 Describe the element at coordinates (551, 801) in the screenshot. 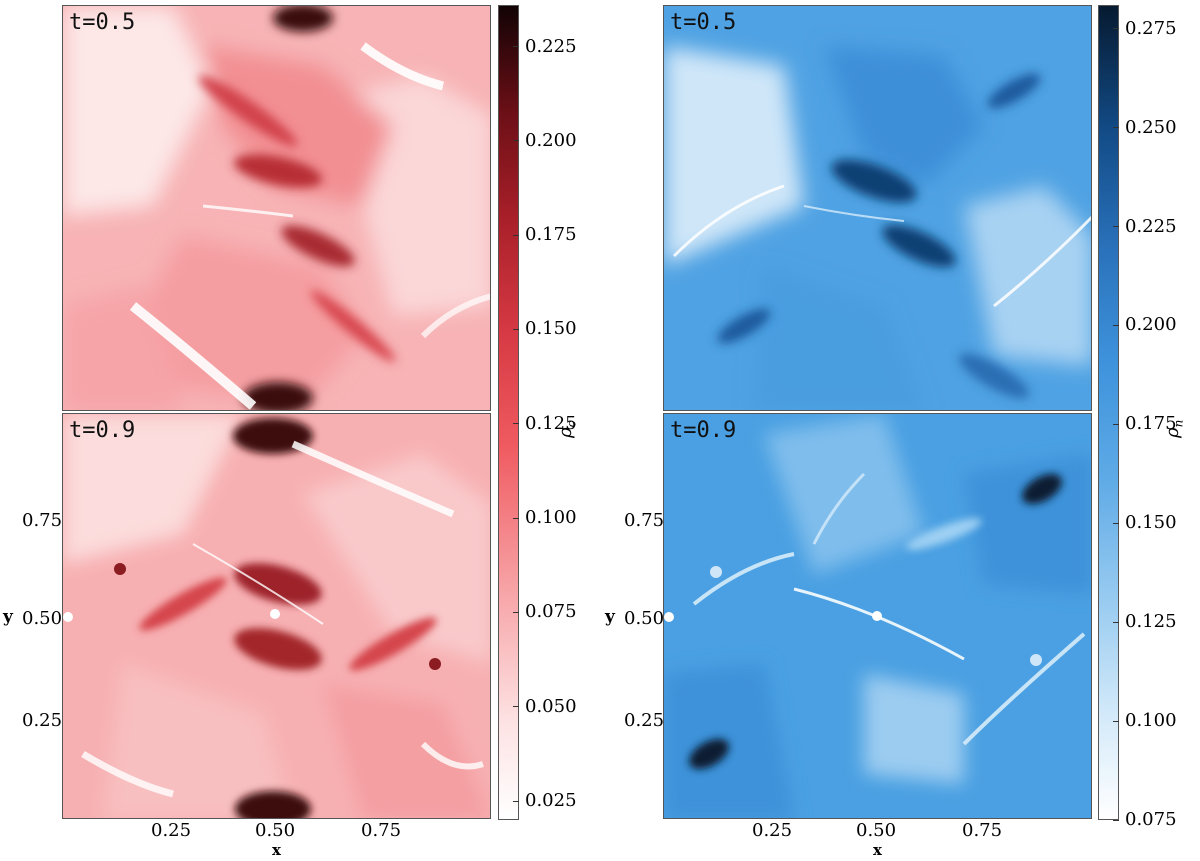

I see `colorbar-tick-label: 0.025` at that location.